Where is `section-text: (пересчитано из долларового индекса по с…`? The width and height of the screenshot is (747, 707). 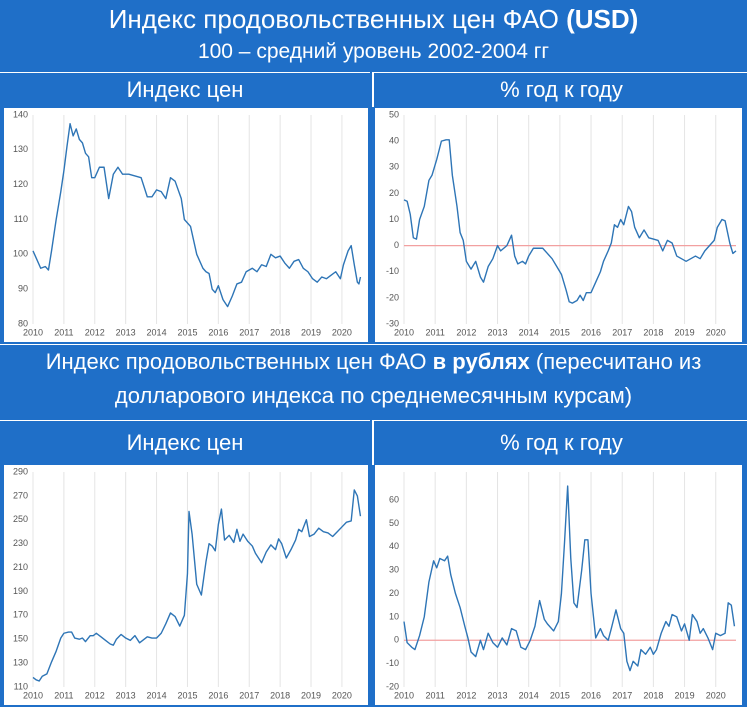
section-text: (пересчитано из долларового индекса по с… is located at coordinates (408, 378).